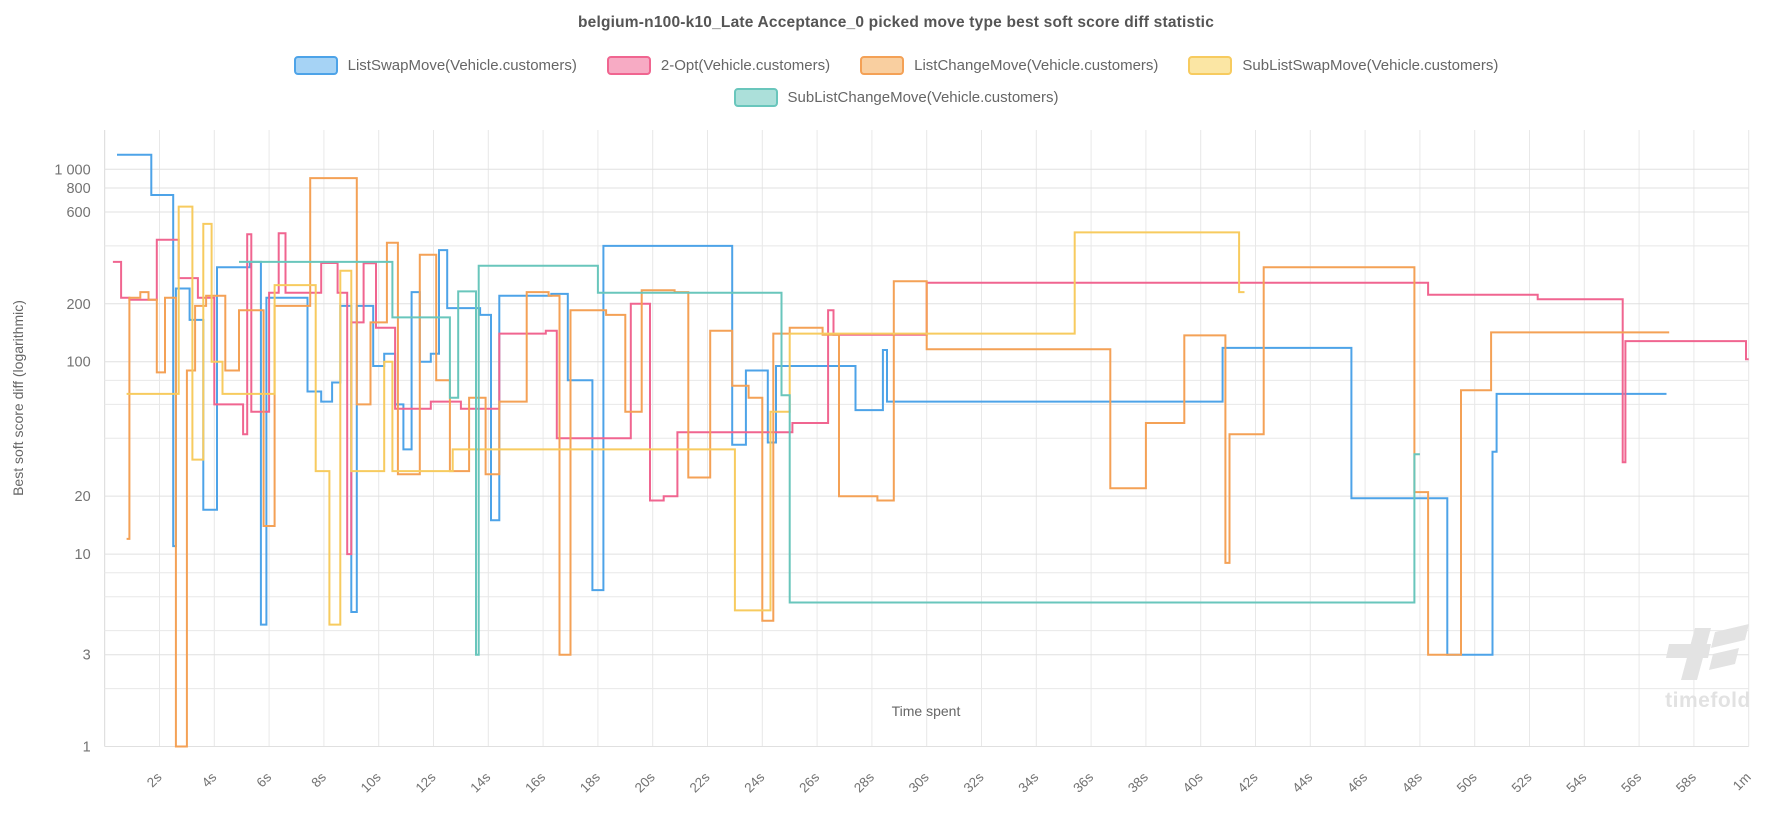 This screenshot has width=1792, height=832. Describe the element at coordinates (426, 782) in the screenshot. I see `x-tick-label: 12s` at that location.